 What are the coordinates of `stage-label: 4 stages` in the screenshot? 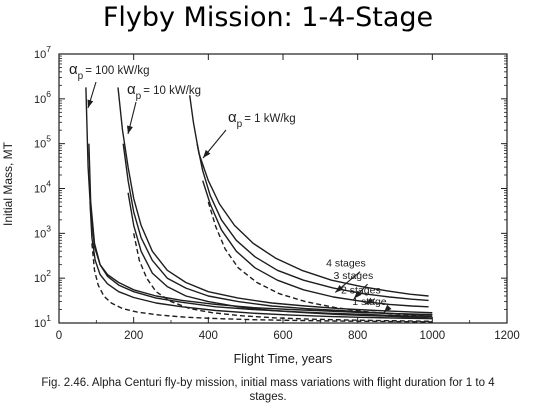 It's located at (346, 264).